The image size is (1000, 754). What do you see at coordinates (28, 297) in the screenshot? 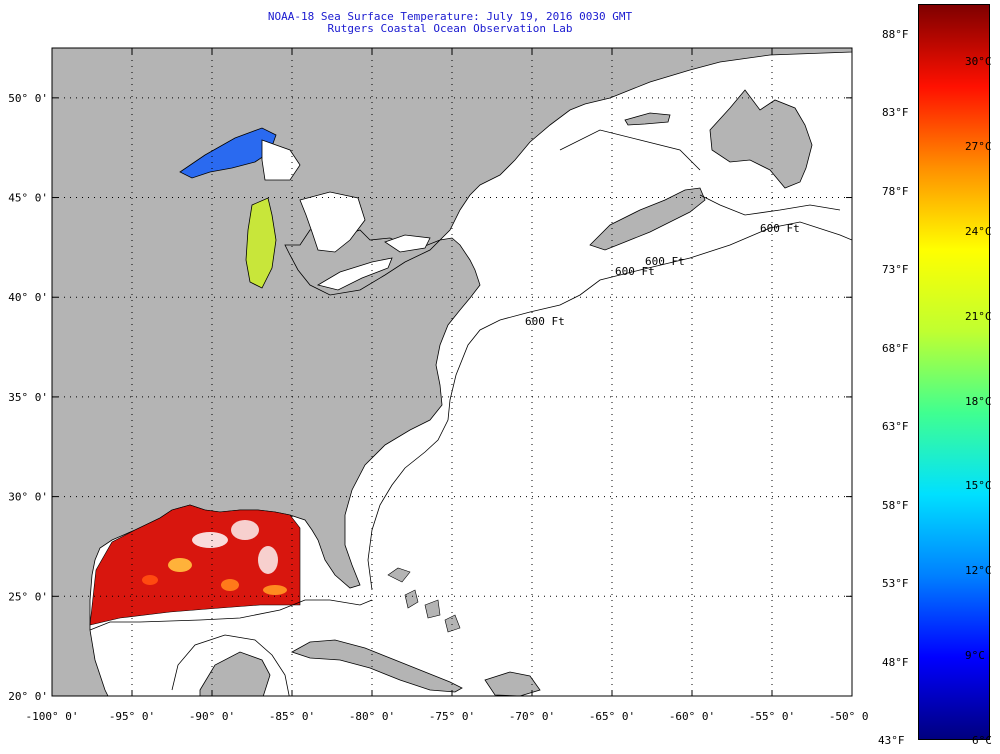
I see `lat-tick-label: 40° 0'` at bounding box center [28, 297].